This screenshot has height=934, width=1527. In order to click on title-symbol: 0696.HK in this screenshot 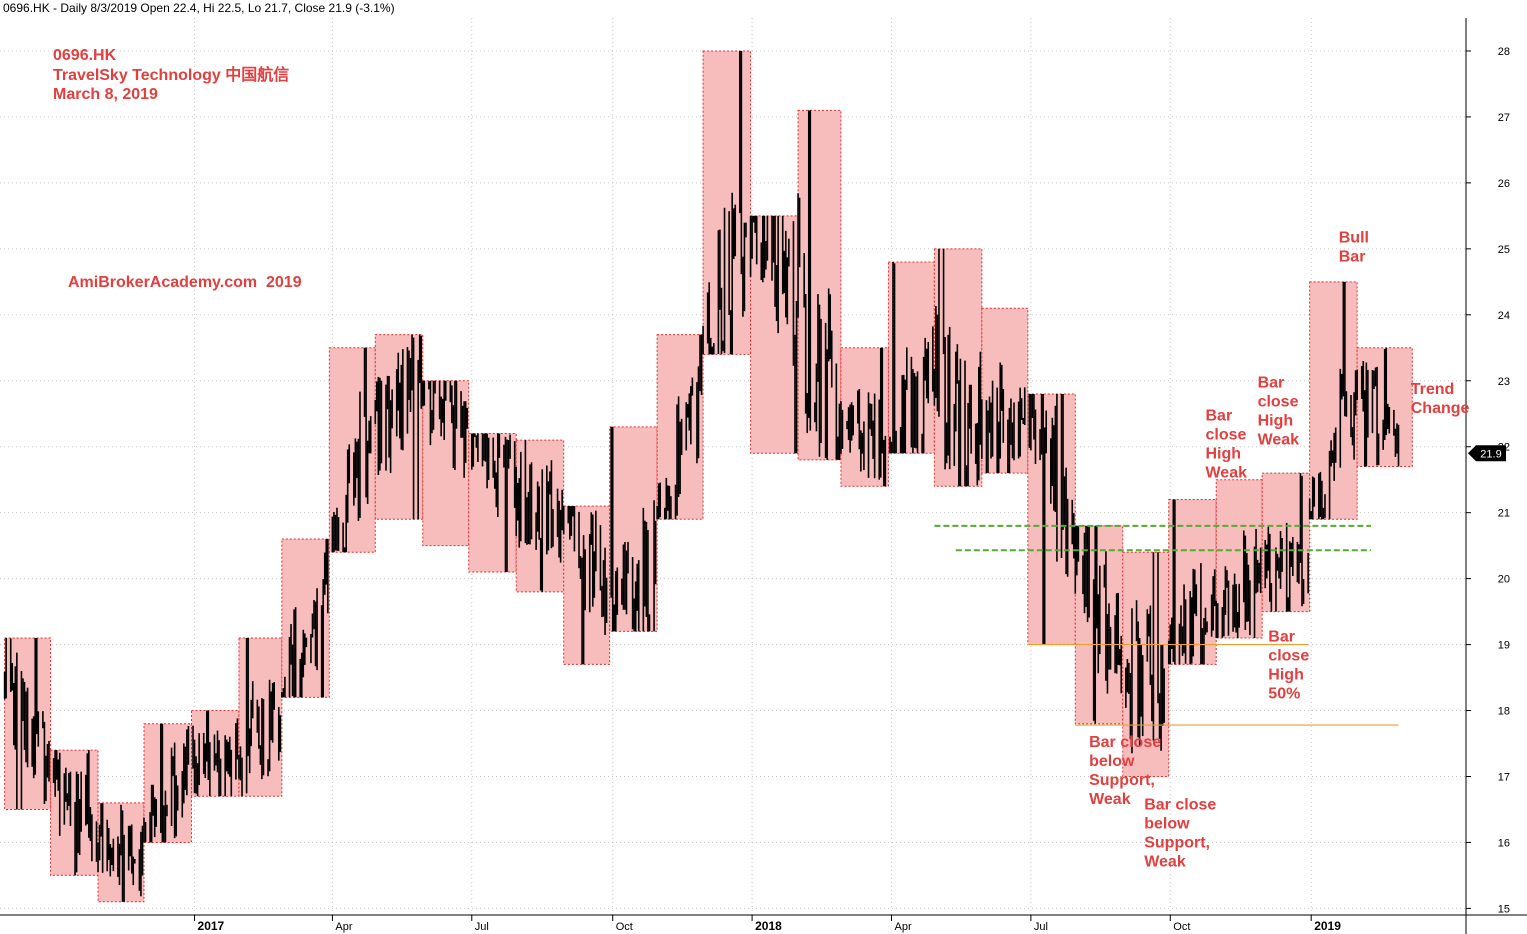, I will do `click(85, 55)`.